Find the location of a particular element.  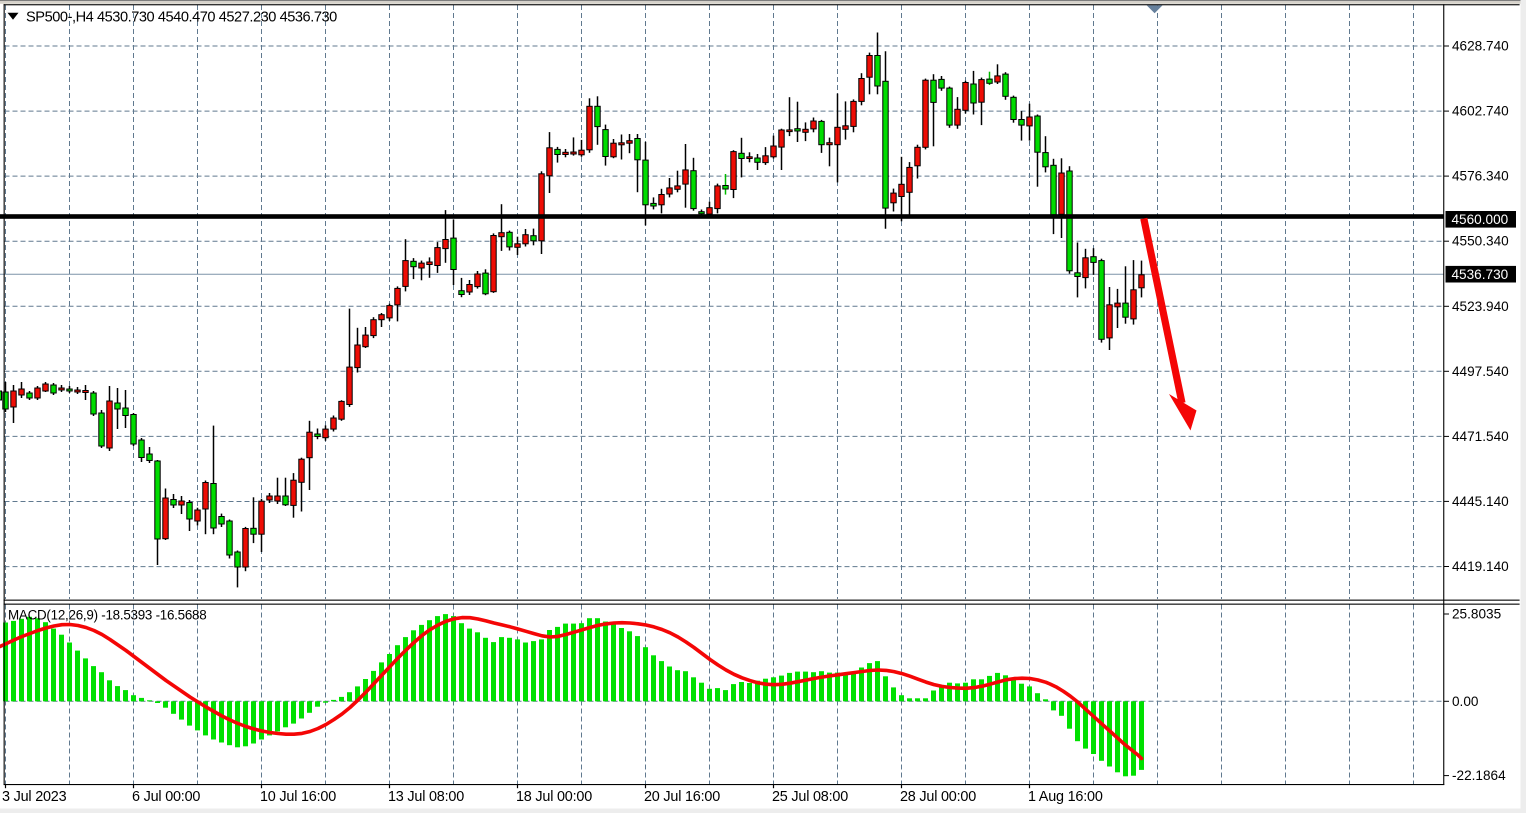

svg-text: 20 Jul 16:00 is located at coordinates (682, 797).